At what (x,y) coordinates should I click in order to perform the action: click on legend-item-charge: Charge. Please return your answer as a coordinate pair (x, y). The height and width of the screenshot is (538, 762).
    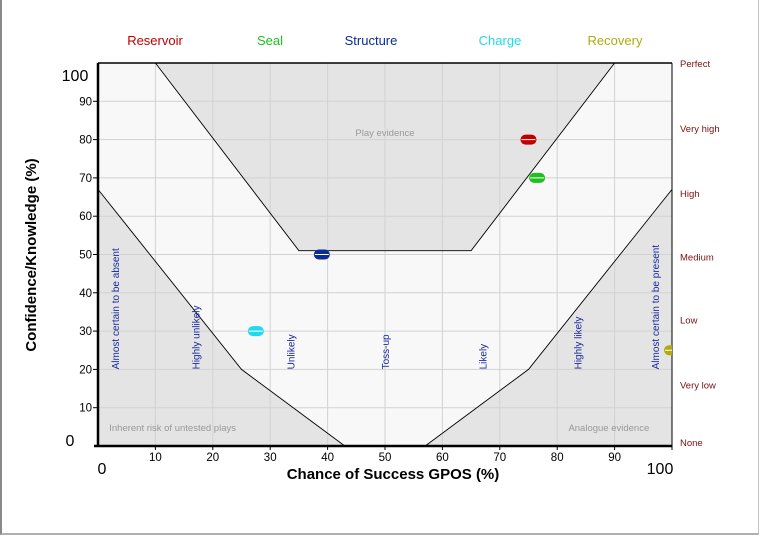
    Looking at the image, I should click on (500, 40).